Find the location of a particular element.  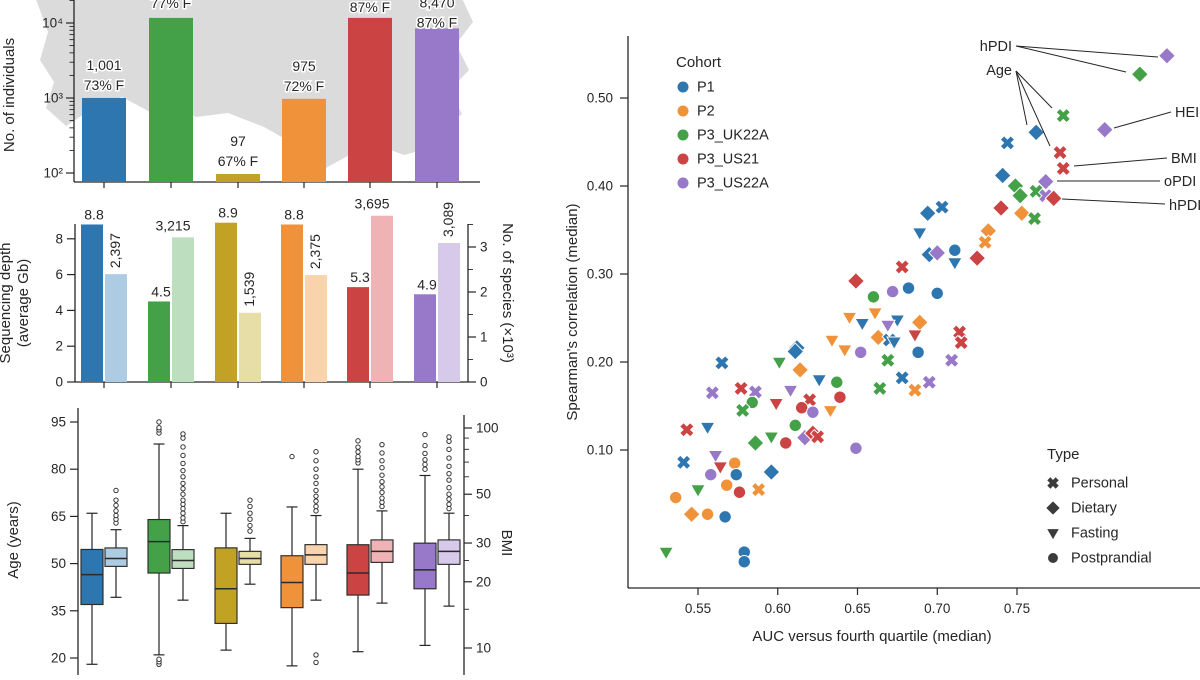

scatter-point-P1-c is located at coordinates (955, 250).